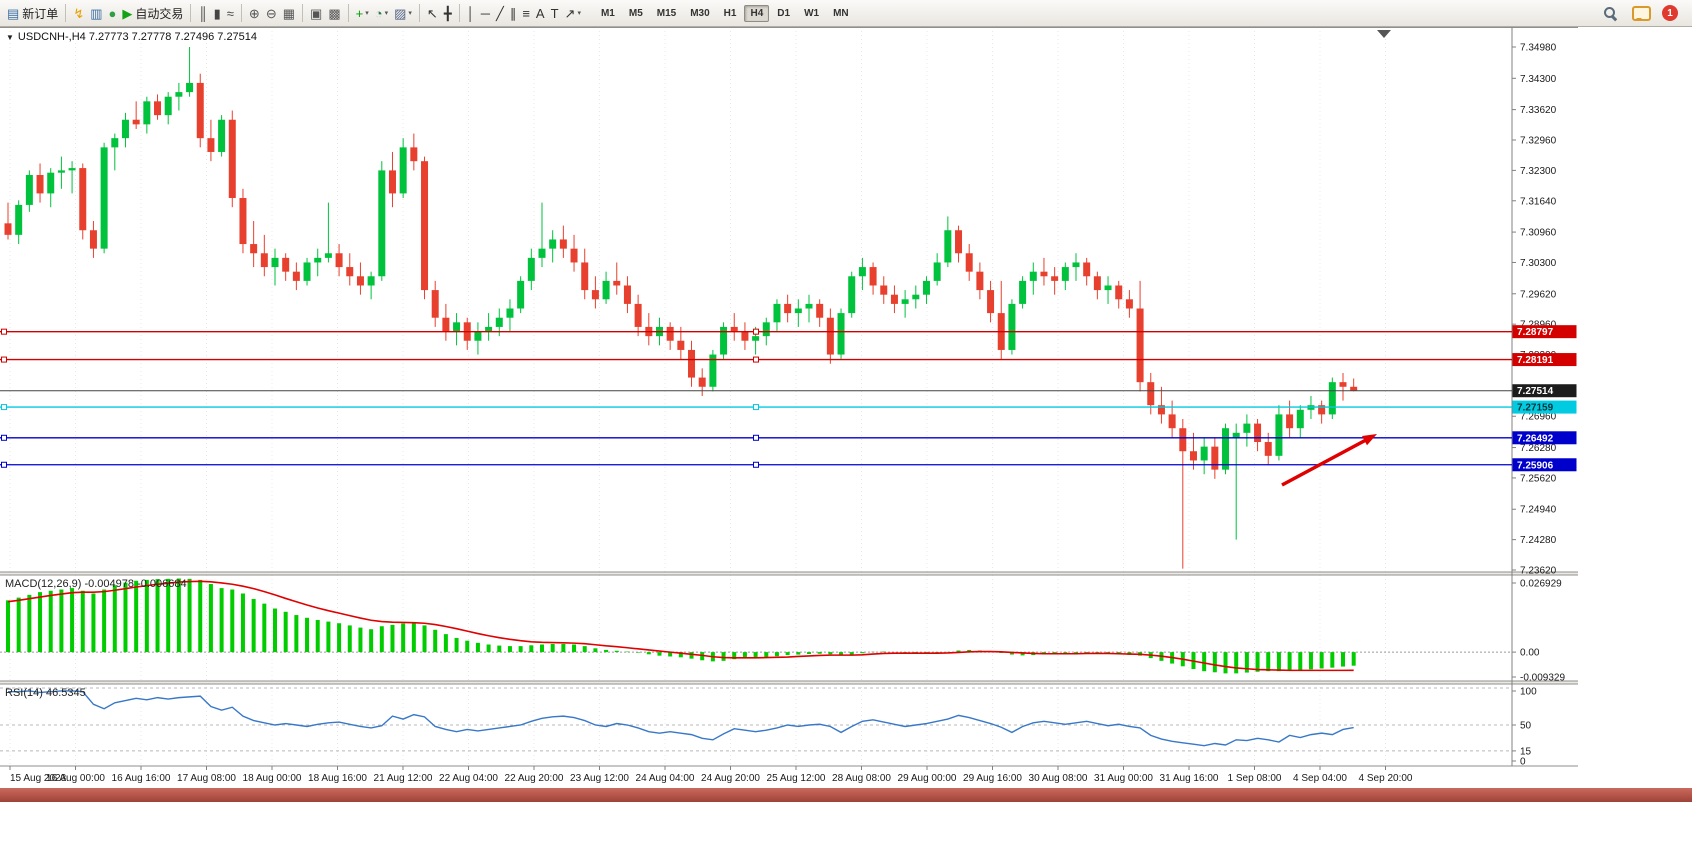  I want to click on trendline-button: ╱, so click(500, 13).